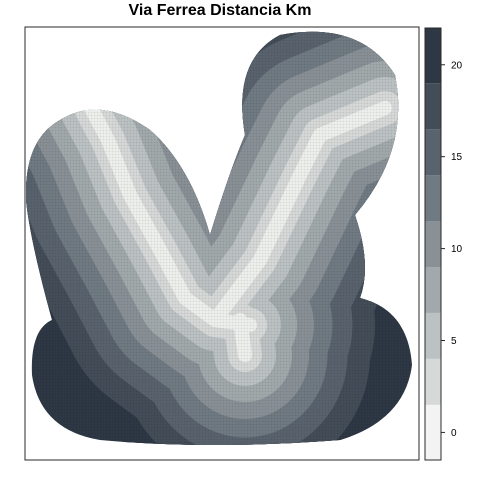 The height and width of the screenshot is (480, 480). Describe the element at coordinates (454, 433) in the screenshot. I see `legend-tick-label: 0` at that location.